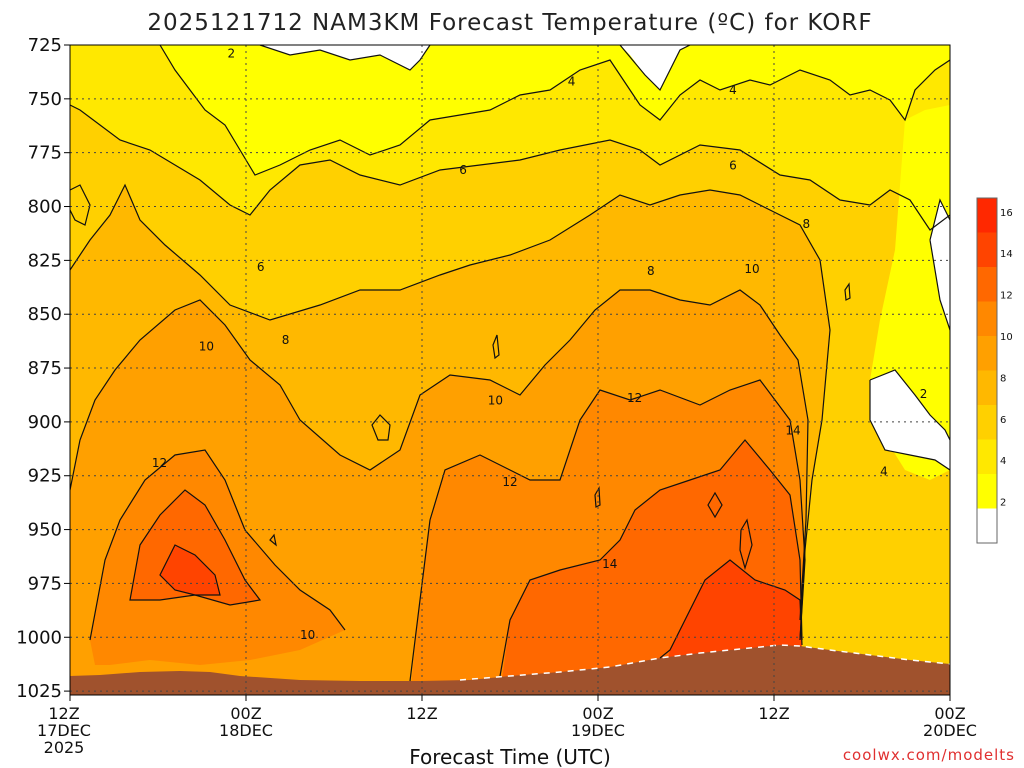 The image size is (1024, 768). What do you see at coordinates (45, 153) in the screenshot?
I see `y-tick-label: 775` at bounding box center [45, 153].